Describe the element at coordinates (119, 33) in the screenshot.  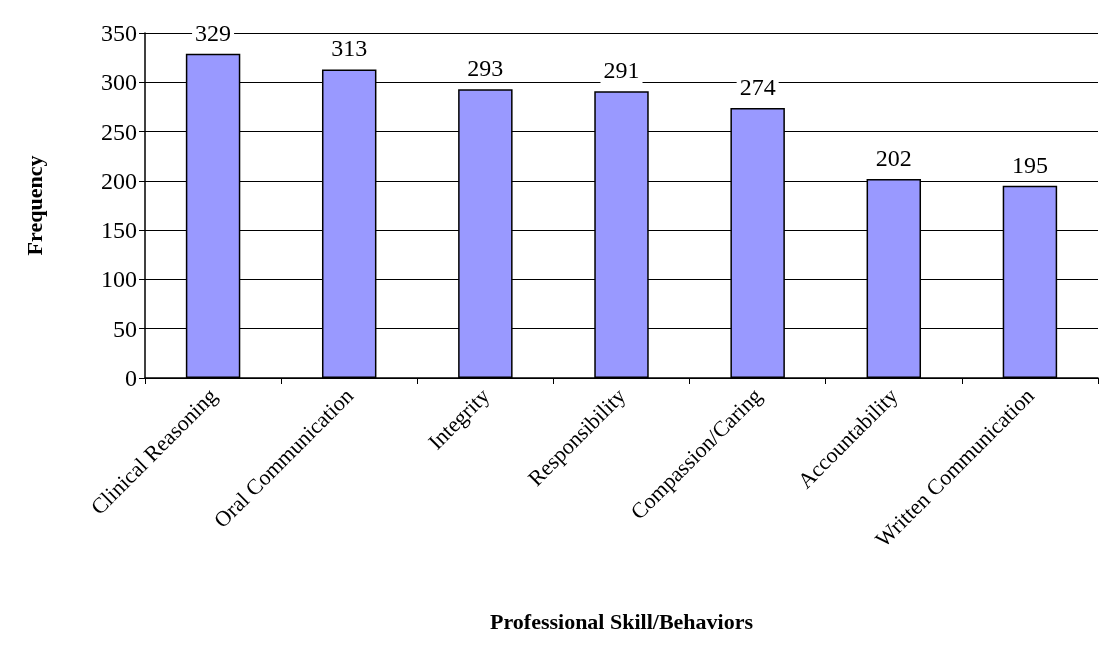
I see `y-tick-label: 350` at that location.